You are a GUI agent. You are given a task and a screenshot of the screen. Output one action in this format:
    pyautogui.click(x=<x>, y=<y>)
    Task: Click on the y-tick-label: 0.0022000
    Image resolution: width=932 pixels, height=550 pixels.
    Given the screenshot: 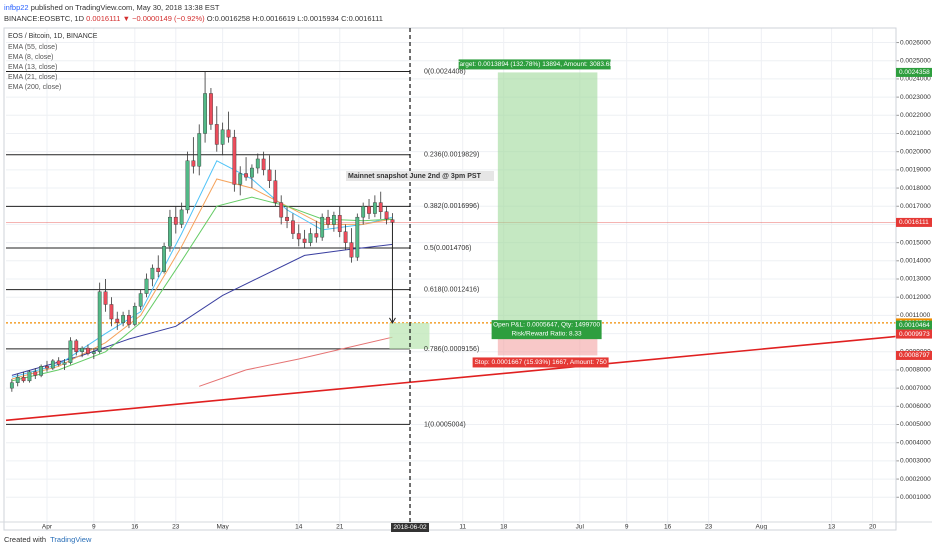 What is the action you would take?
    pyautogui.click(x=915, y=115)
    